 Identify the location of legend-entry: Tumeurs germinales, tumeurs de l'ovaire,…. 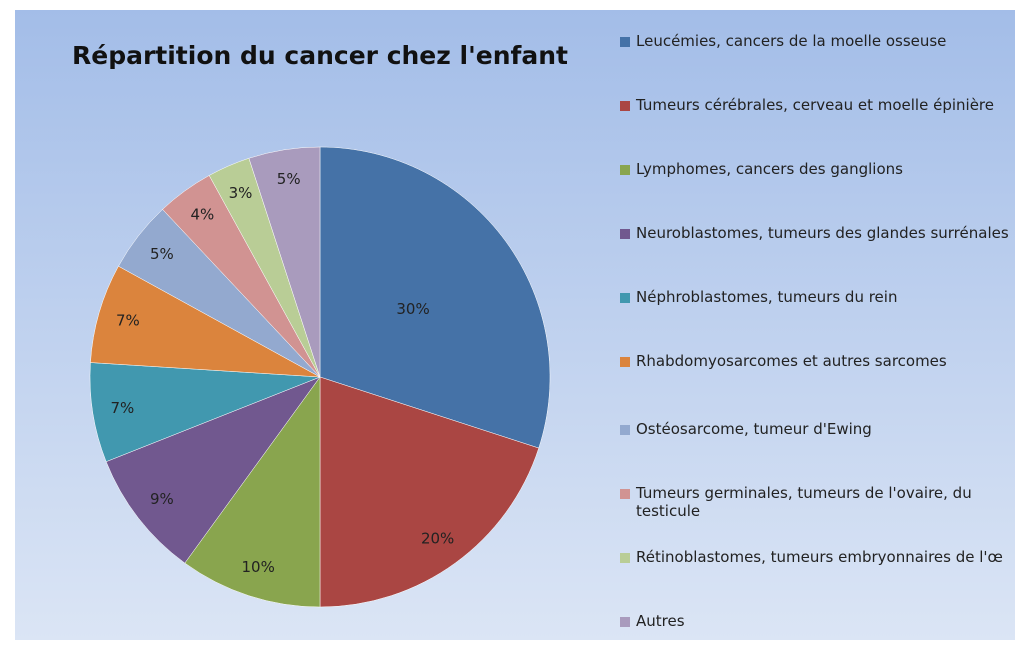
(805, 502).